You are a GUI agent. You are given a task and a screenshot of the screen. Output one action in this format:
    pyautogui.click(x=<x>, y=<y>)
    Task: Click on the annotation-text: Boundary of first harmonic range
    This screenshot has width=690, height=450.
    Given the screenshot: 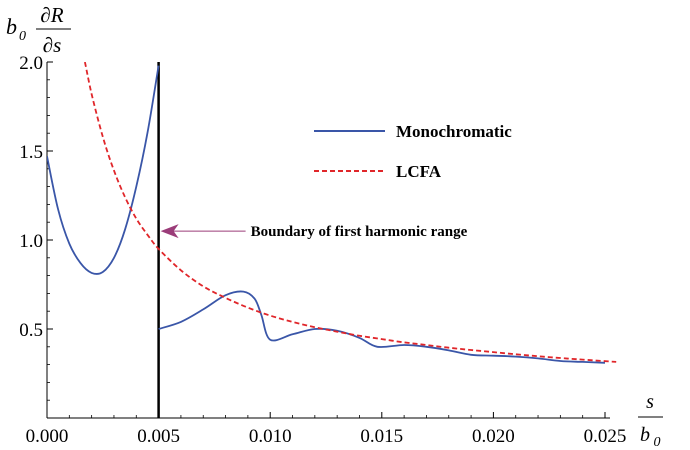 What is the action you would take?
    pyautogui.click(x=359, y=232)
    